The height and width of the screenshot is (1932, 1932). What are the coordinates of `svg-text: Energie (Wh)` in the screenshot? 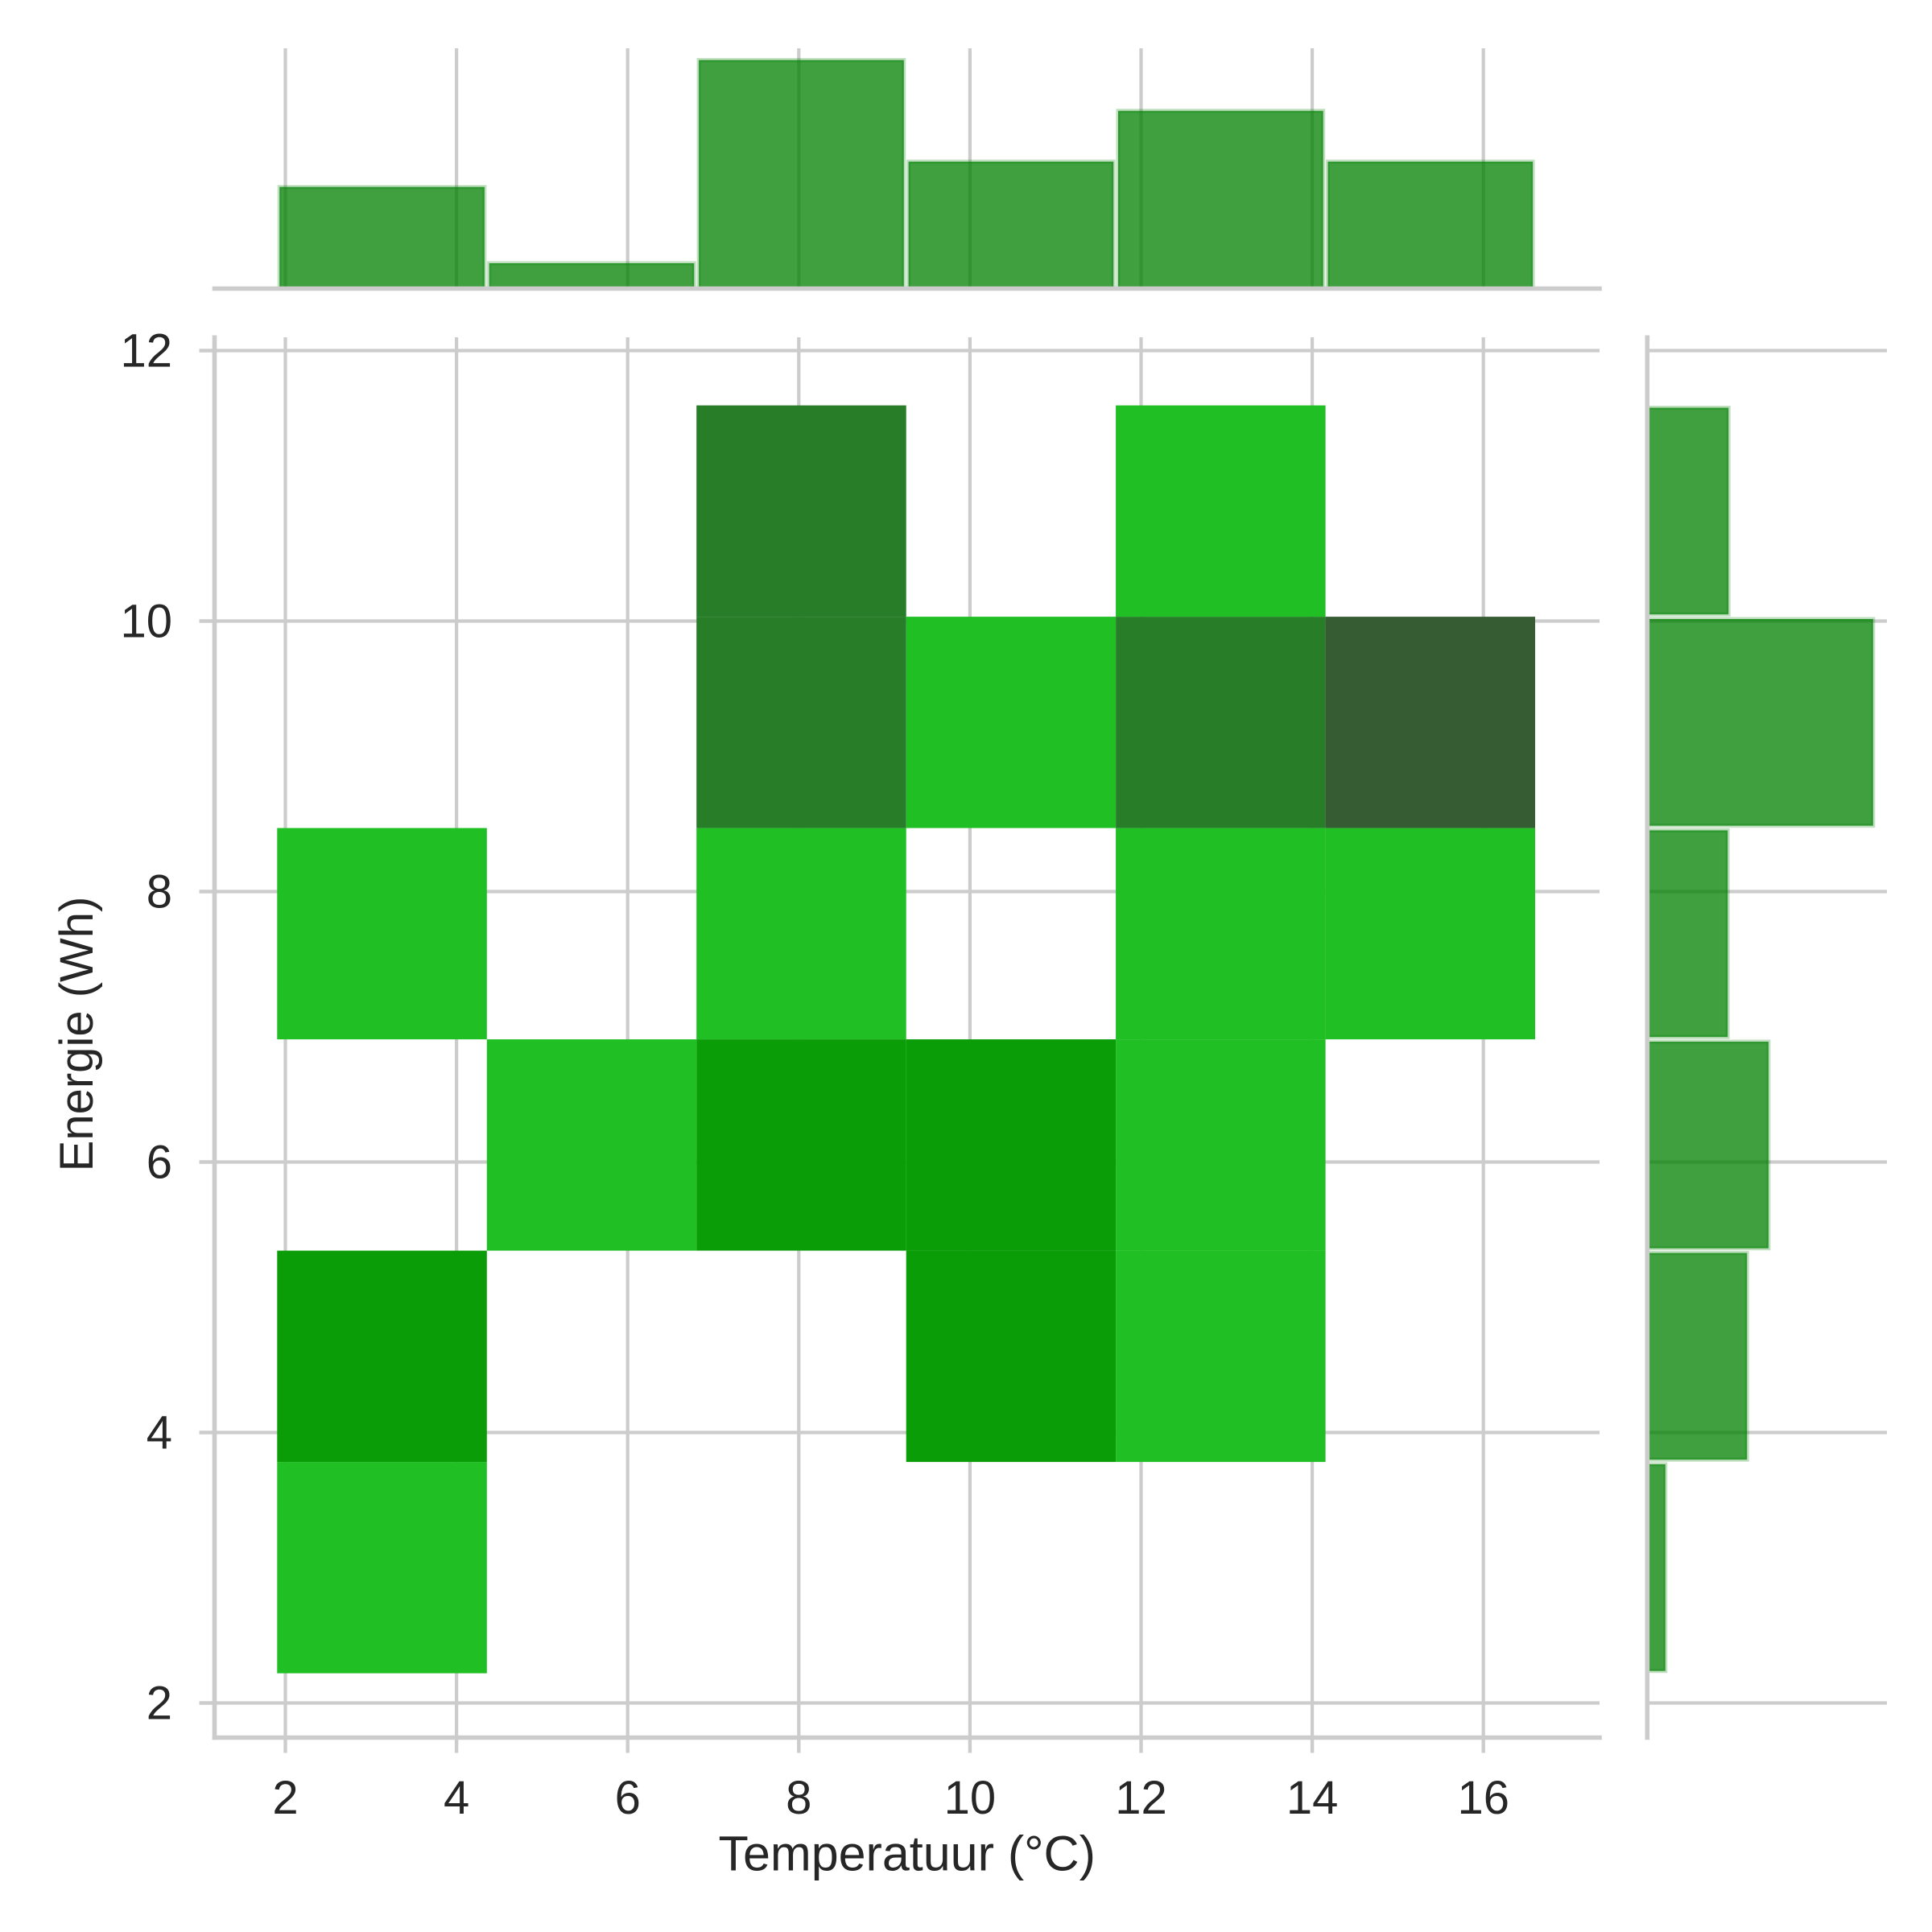 It's located at (77, 1034).